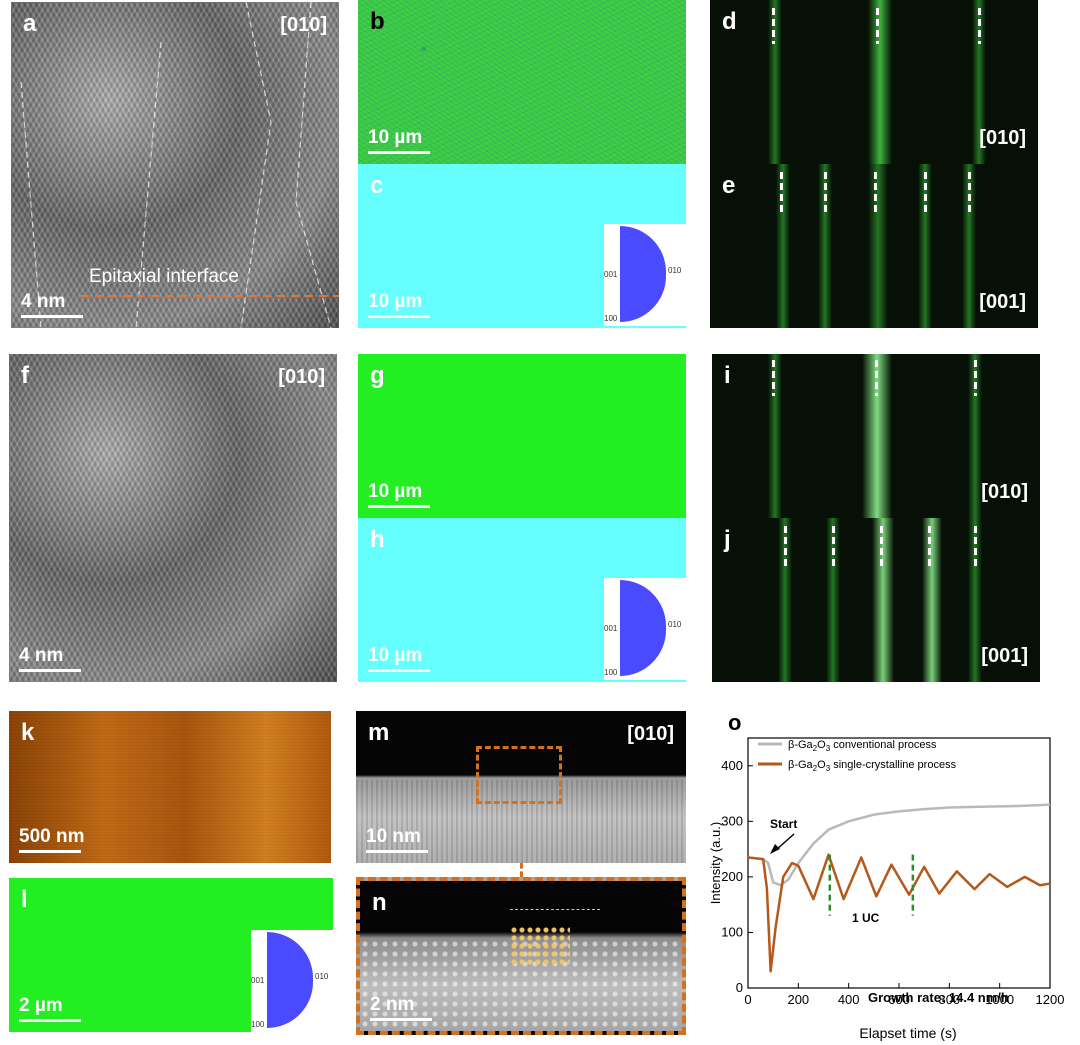 The width and height of the screenshot is (1080, 1045). I want to click on x-axis-label: Elapset time (s), so click(907, 1033).